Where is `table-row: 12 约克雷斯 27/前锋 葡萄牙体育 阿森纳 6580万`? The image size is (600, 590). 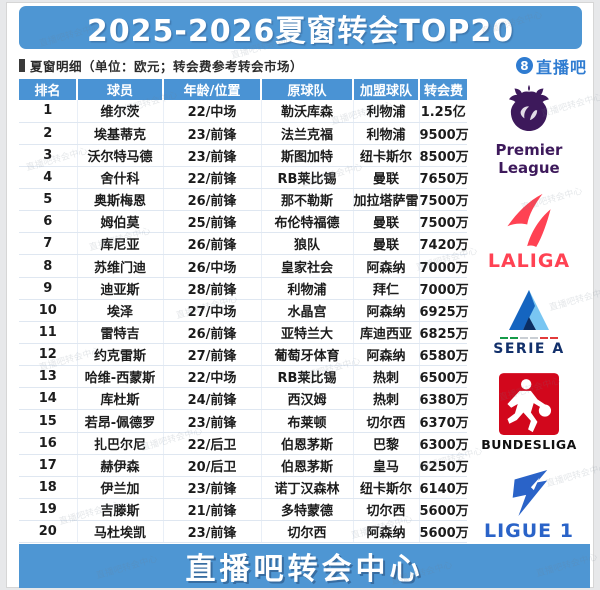
table-row: 12 约克雷斯 27/前锋 葡萄牙体育 阿森纳 6580万 is located at coordinates (244, 355).